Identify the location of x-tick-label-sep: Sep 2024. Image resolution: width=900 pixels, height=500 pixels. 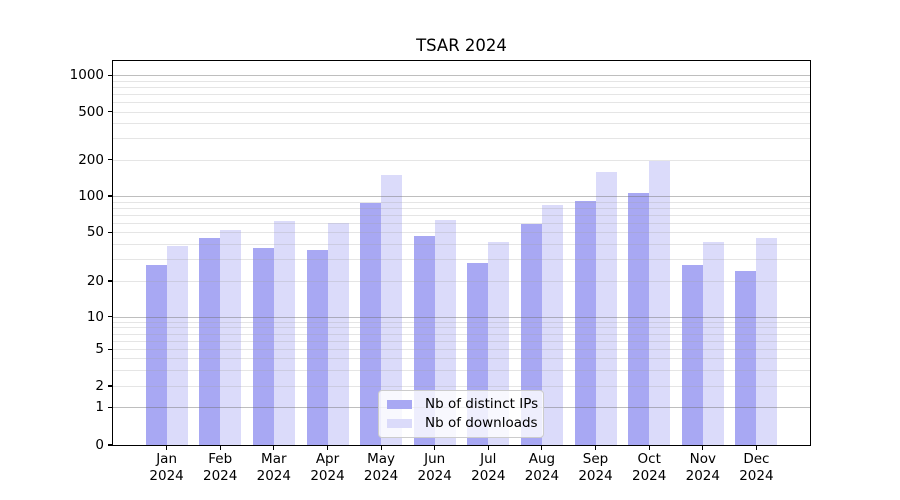
(595, 467).